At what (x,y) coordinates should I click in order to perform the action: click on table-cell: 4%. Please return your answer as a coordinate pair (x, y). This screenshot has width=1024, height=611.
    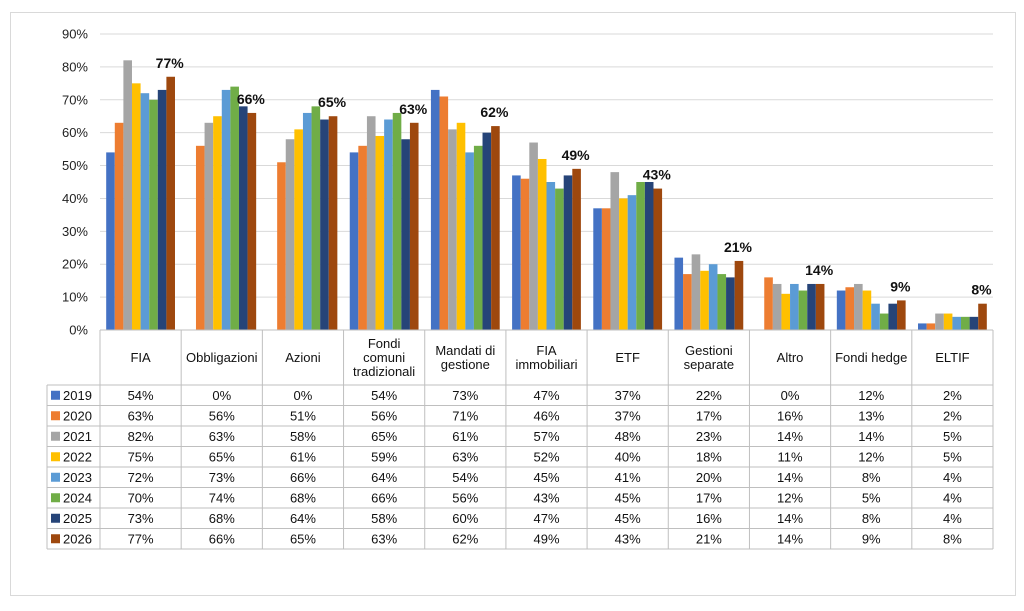
    Looking at the image, I should click on (952, 497).